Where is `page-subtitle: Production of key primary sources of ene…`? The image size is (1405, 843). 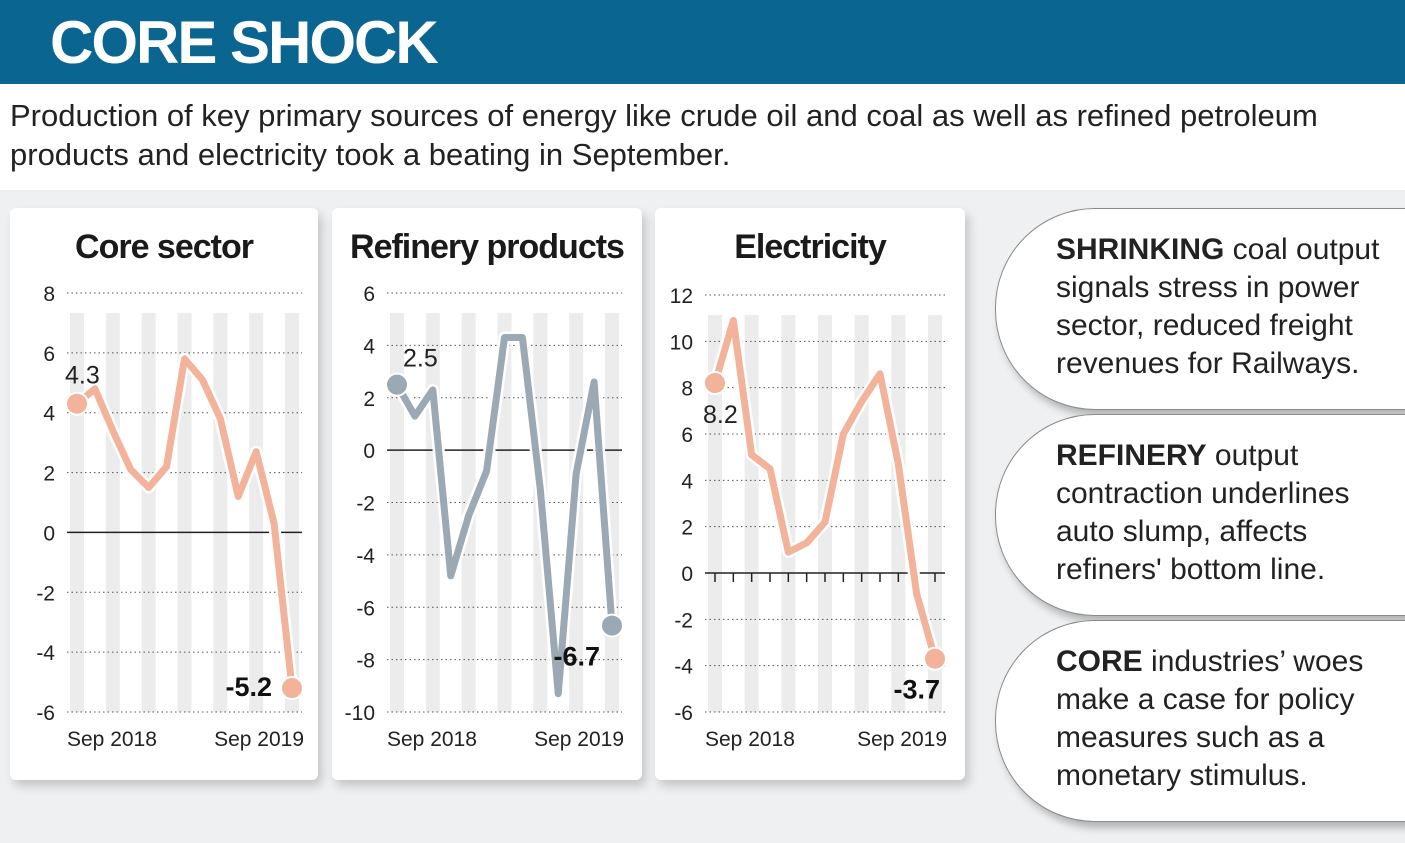
page-subtitle: Production of key primary sources of ene… is located at coordinates (664, 135).